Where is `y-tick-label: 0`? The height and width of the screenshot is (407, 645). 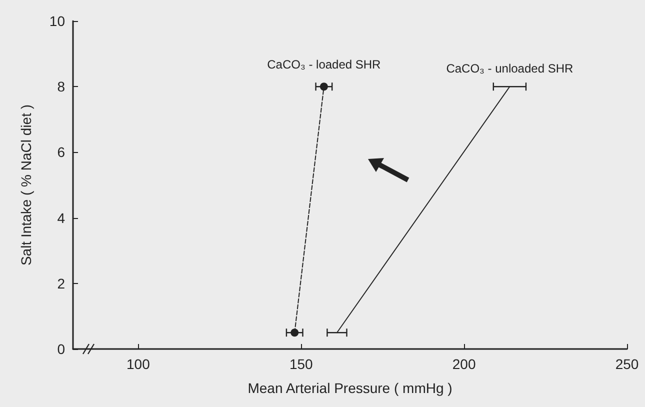
y-tick-label: 0 is located at coordinates (61, 349).